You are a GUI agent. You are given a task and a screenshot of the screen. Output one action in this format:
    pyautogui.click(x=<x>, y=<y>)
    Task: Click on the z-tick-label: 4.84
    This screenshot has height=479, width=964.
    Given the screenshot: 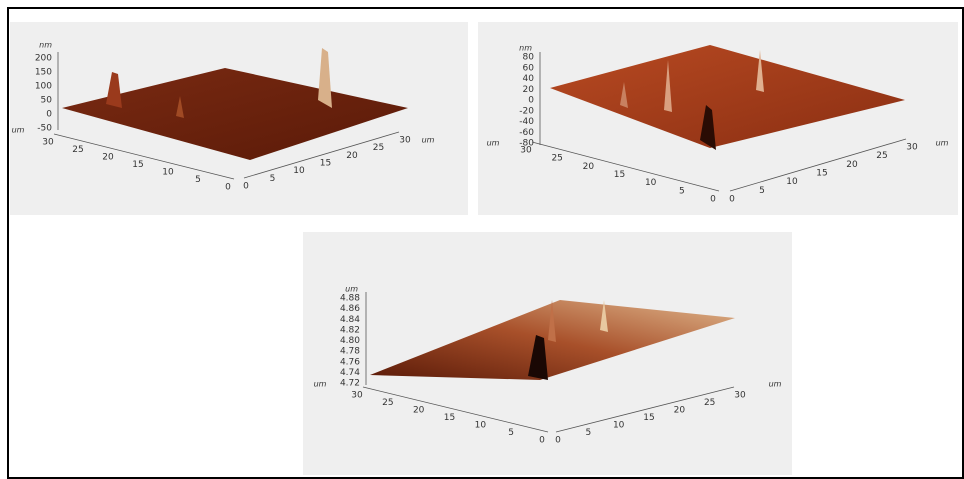 What is the action you would take?
    pyautogui.click(x=350, y=320)
    